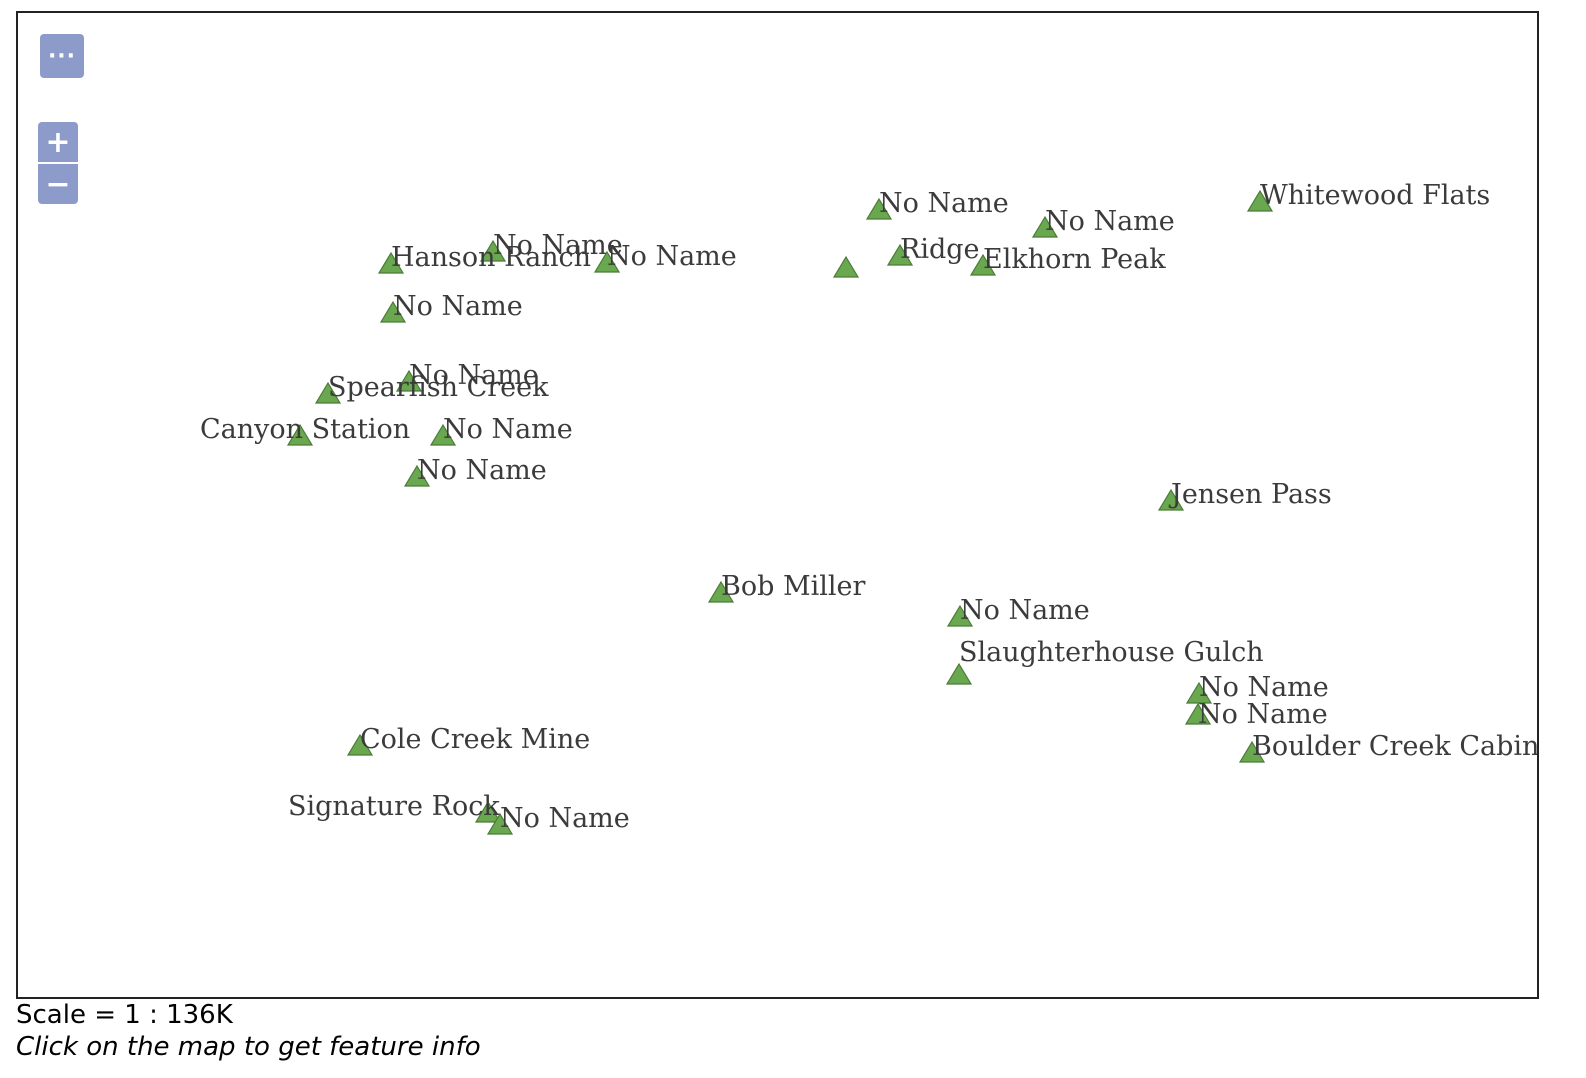 The image size is (1586, 1078). I want to click on ellipsis-icon: ···, so click(62, 56).